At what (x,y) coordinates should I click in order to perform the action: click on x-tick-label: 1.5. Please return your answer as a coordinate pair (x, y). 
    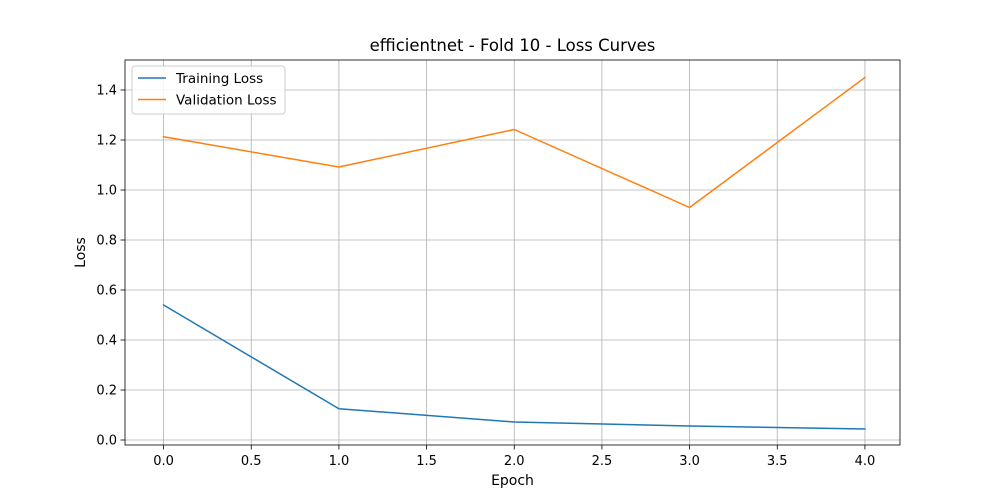
    Looking at the image, I should click on (426, 461).